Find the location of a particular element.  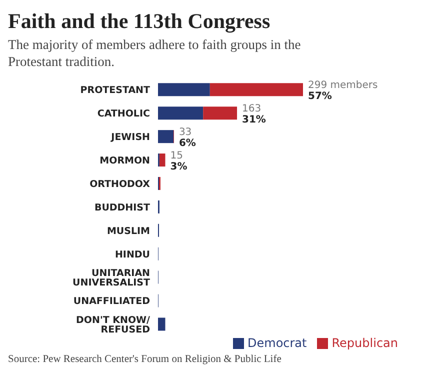

legend-label: Republican is located at coordinates (365, 343).